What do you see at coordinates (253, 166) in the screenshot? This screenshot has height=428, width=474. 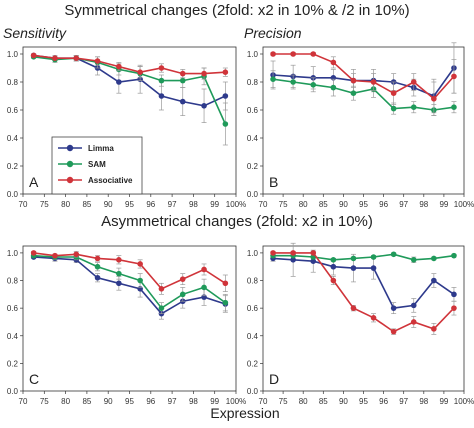 I see `y-tick-label: 0.2` at bounding box center [253, 166].